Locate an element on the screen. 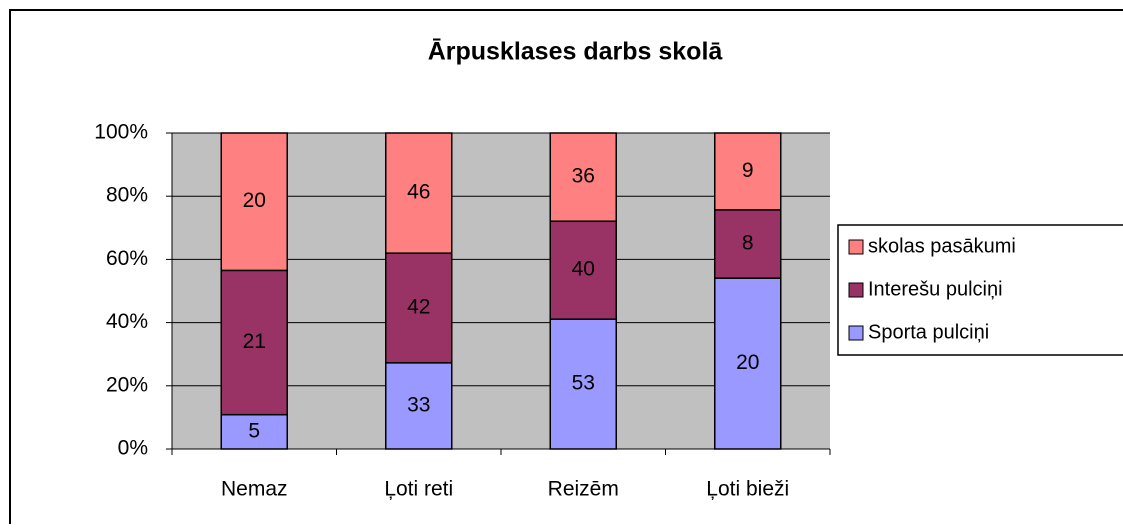 This screenshot has height=529, width=1123. data-label: 21 is located at coordinates (254, 341).